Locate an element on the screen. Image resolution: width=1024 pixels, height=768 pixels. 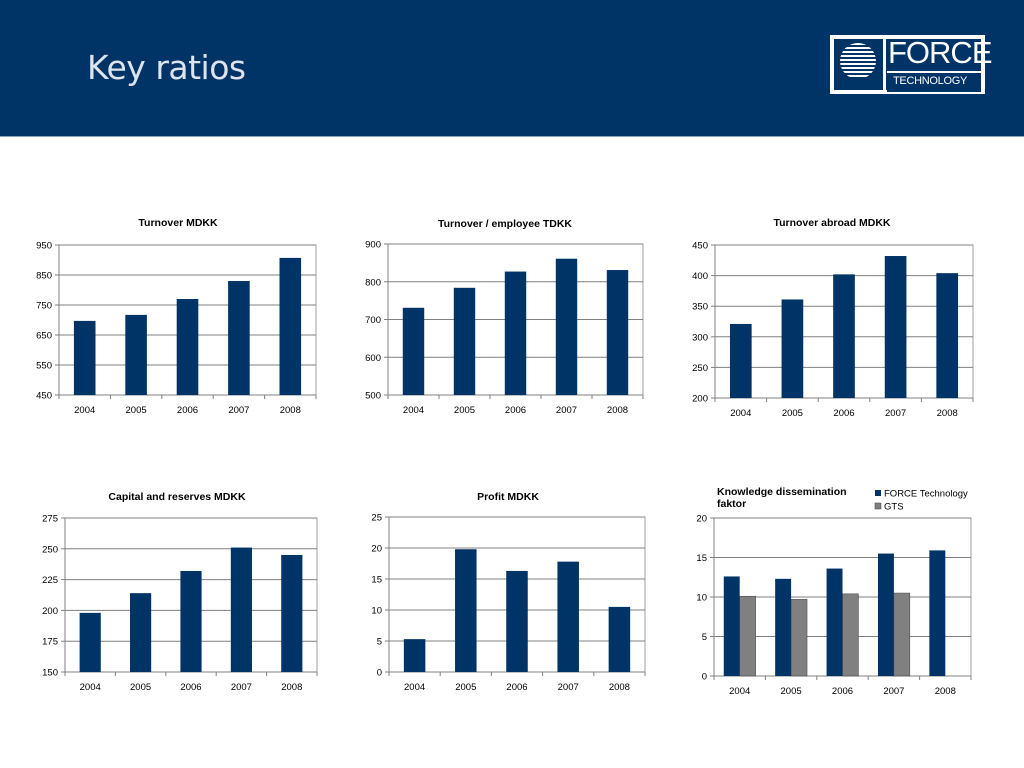
y-tick-label: 175 is located at coordinates (50, 642).